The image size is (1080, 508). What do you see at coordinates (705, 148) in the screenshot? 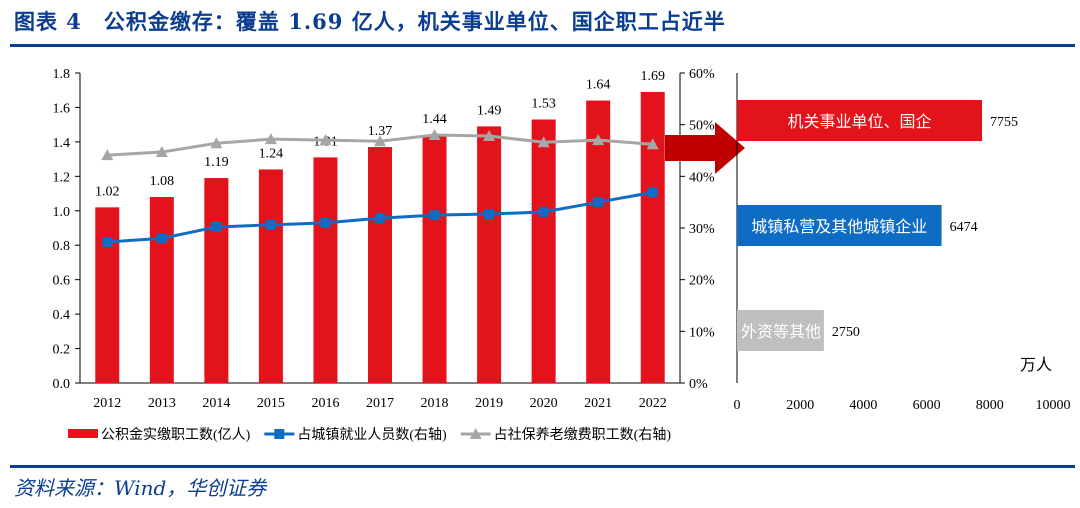
I see `arrow-icon` at bounding box center [705, 148].